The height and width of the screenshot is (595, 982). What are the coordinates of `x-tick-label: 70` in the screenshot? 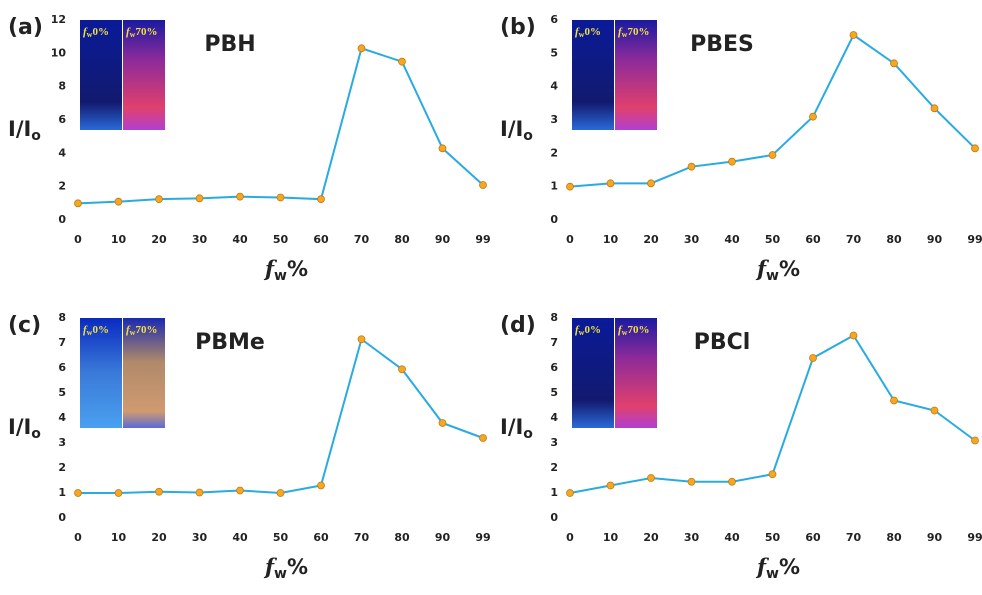 It's located at (854, 239).